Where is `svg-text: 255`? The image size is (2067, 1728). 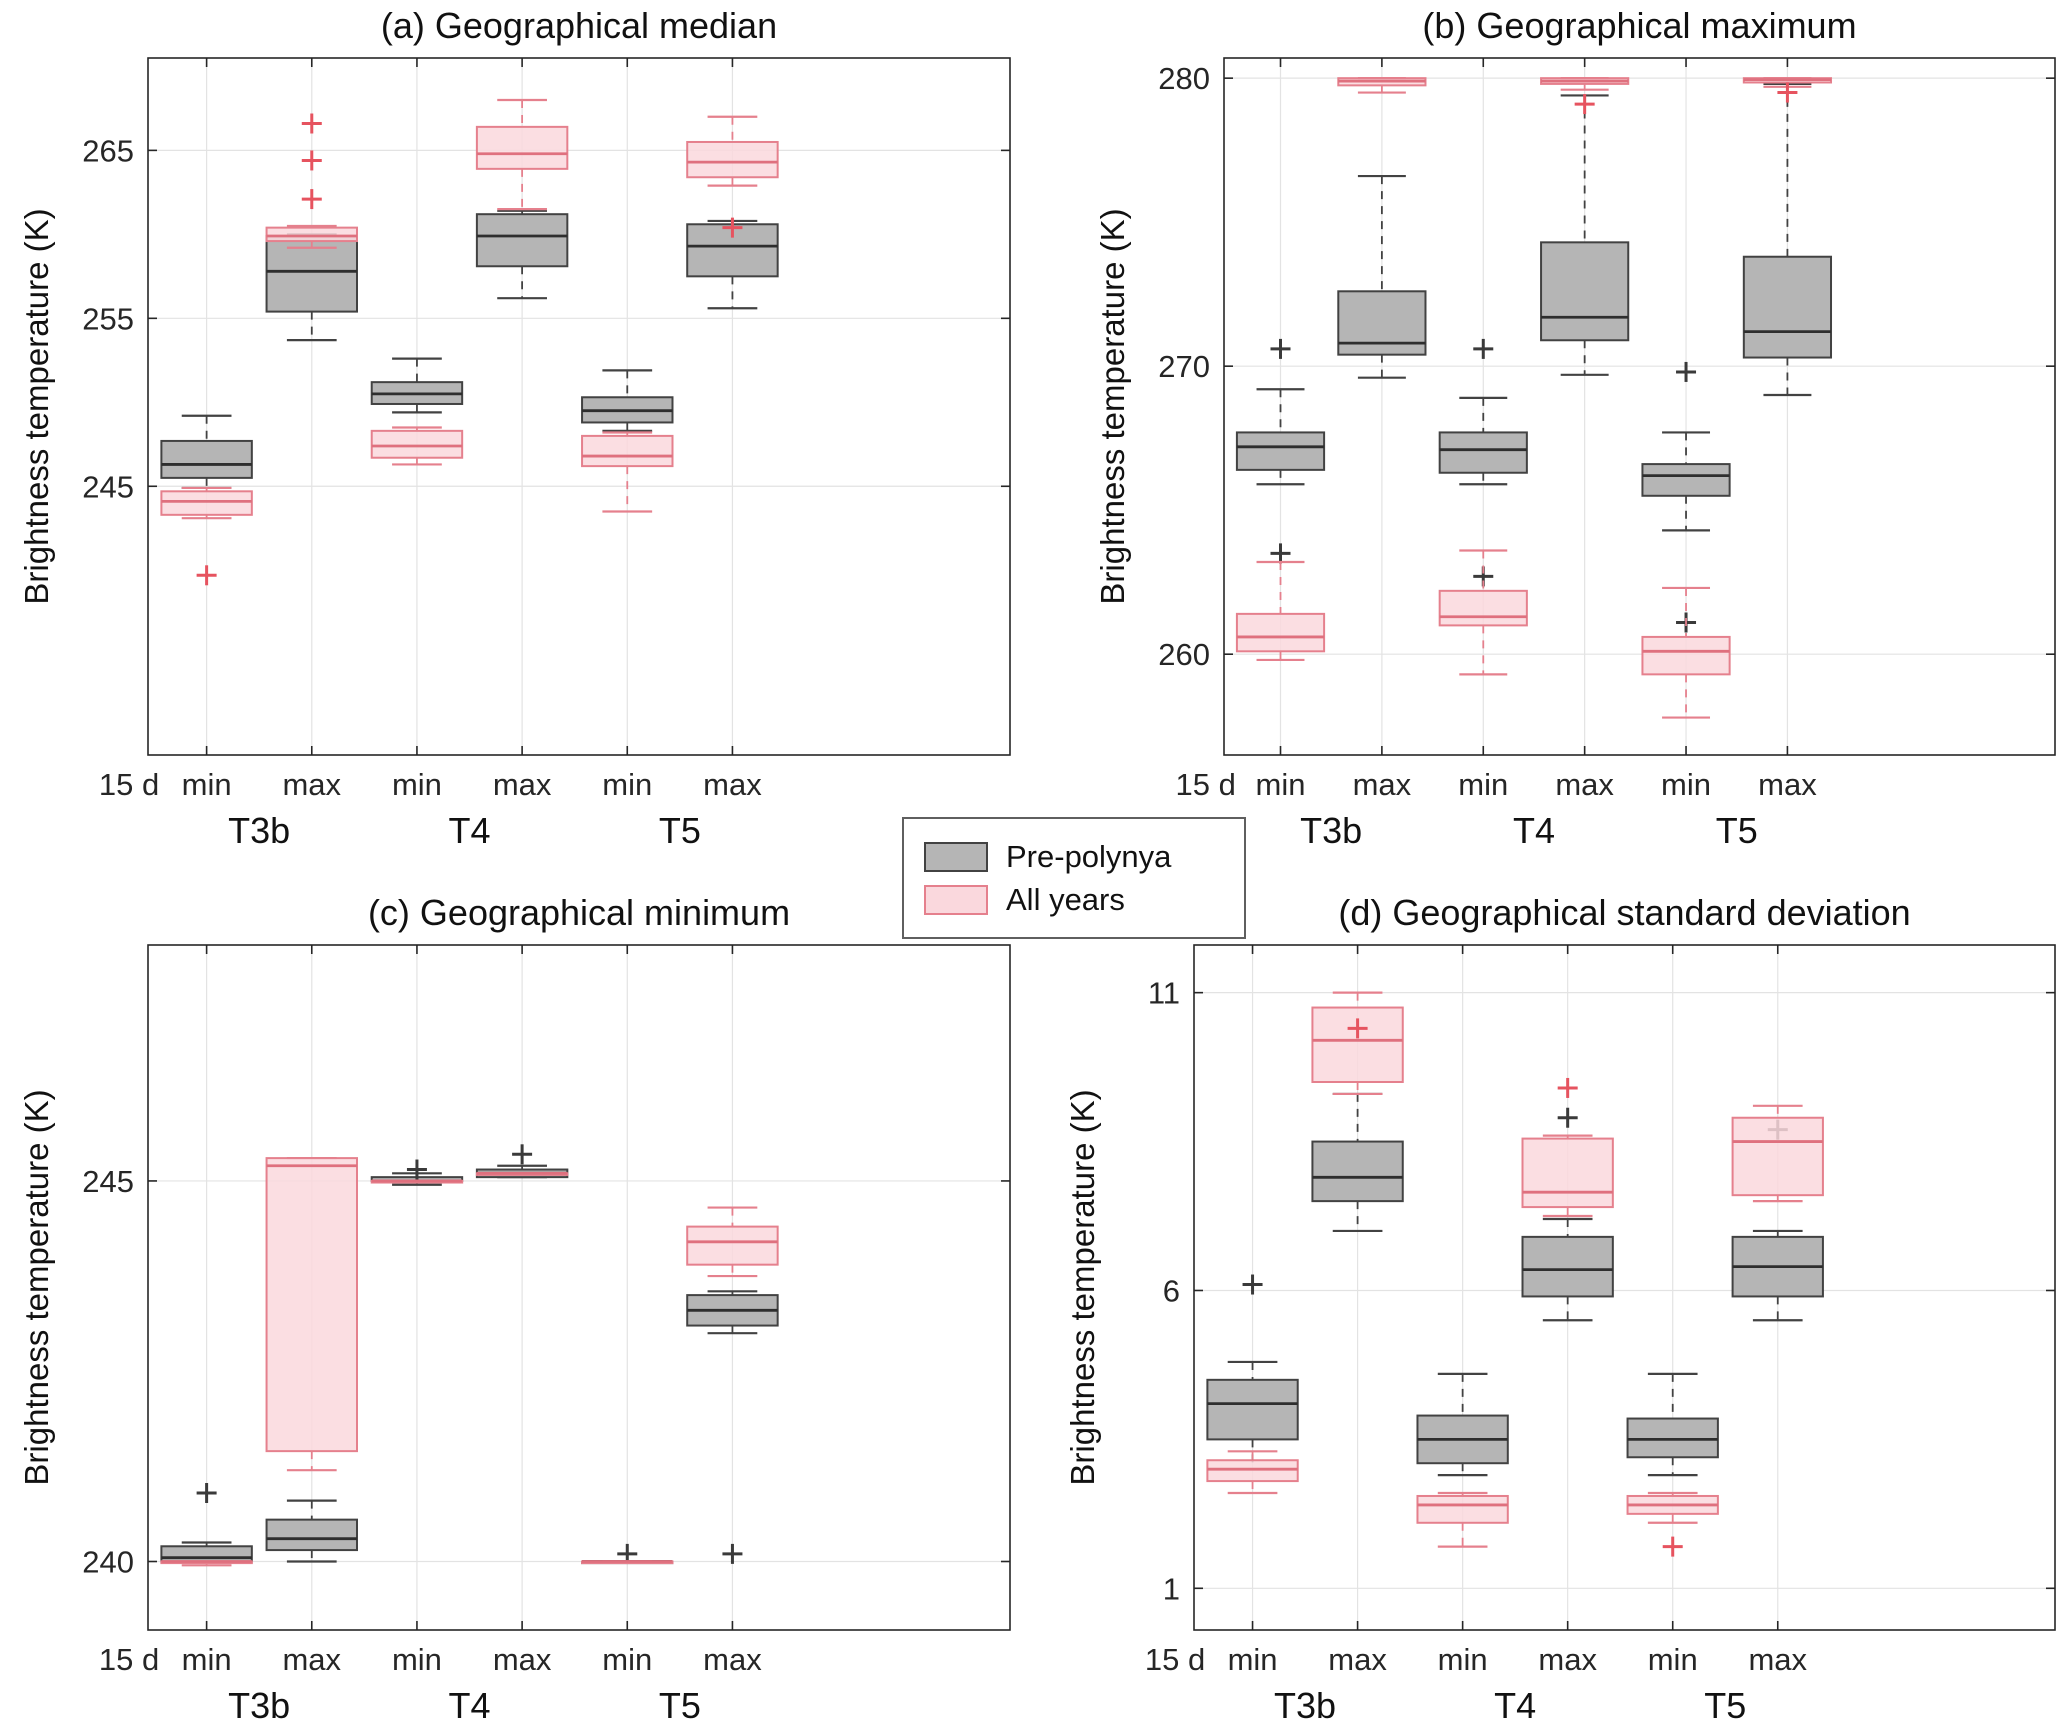
svg-text: 255 is located at coordinates (108, 318).